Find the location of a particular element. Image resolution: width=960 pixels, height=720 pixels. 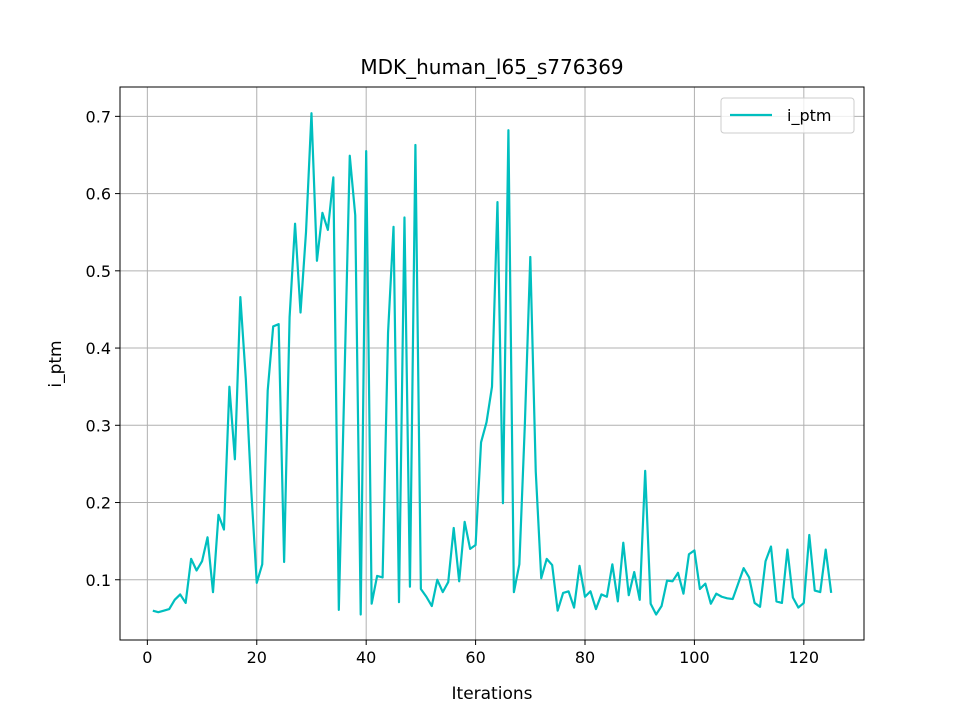

x-tick-label: 120 is located at coordinates (804, 657).